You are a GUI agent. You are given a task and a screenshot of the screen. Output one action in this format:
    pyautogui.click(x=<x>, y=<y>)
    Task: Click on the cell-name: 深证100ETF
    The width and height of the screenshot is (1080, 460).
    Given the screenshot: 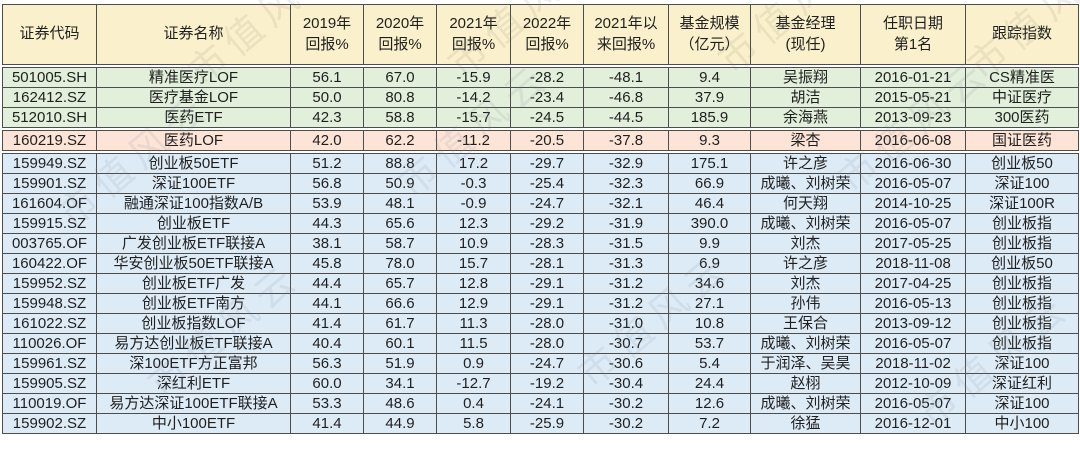 What is the action you would take?
    pyautogui.click(x=193, y=183)
    